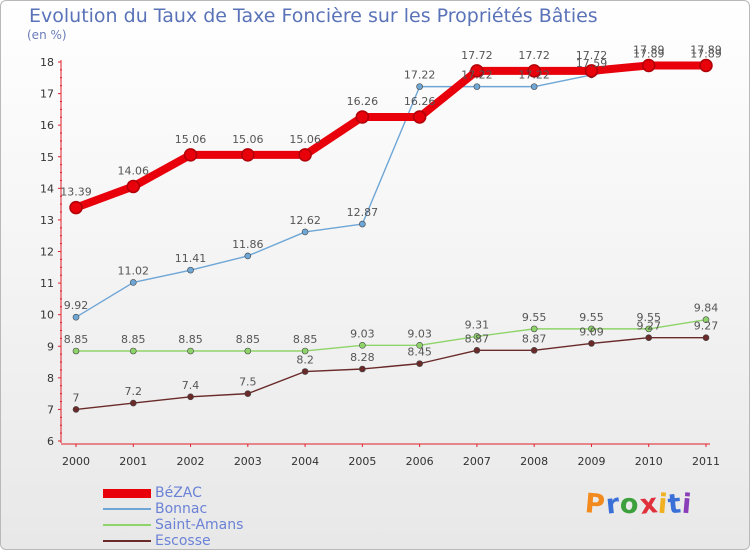  What do you see at coordinates (47, 283) in the screenshot?
I see `y-tick-label: 11` at bounding box center [47, 283].